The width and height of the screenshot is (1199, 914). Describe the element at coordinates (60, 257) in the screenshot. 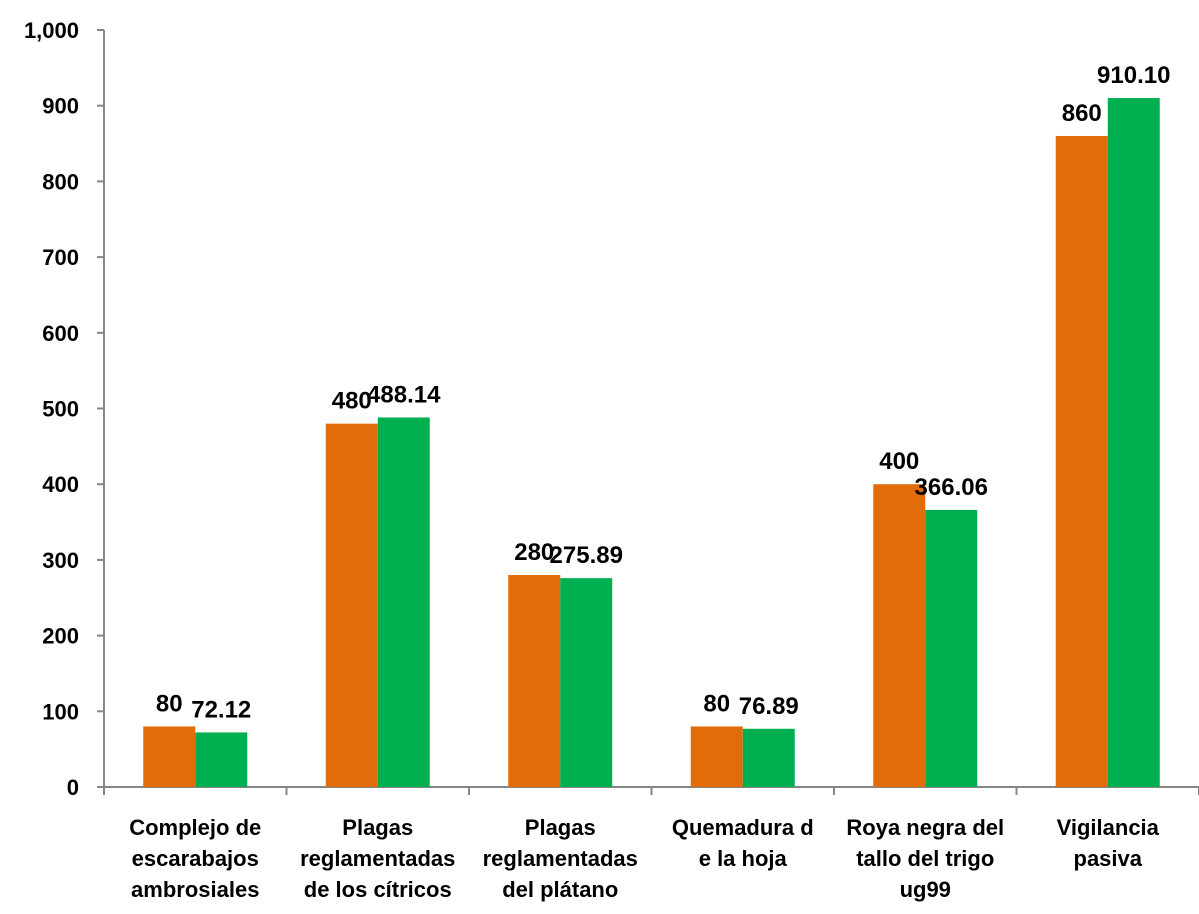

I see `y-tick-label: 700` at that location.